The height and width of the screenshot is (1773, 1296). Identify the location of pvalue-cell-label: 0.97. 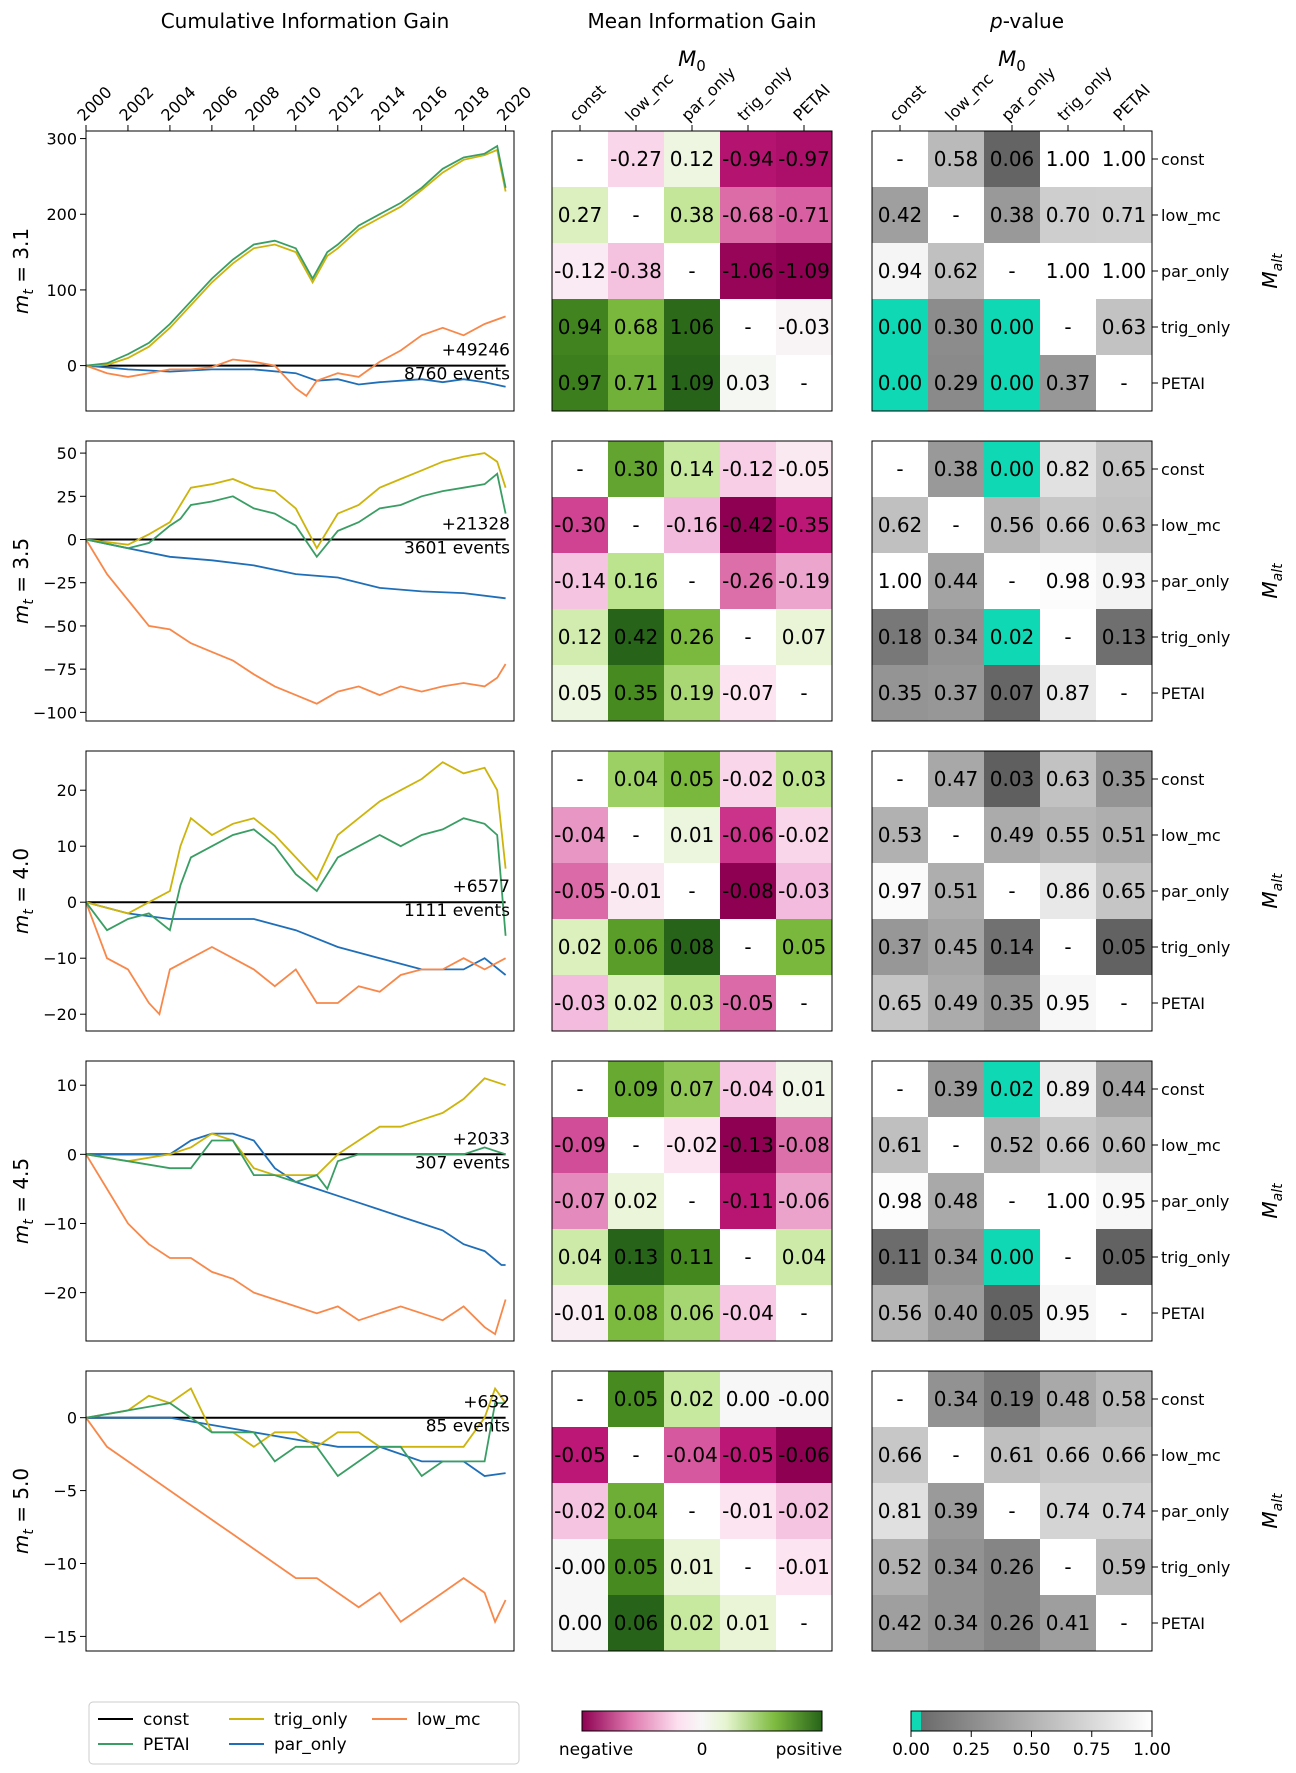
(900, 891).